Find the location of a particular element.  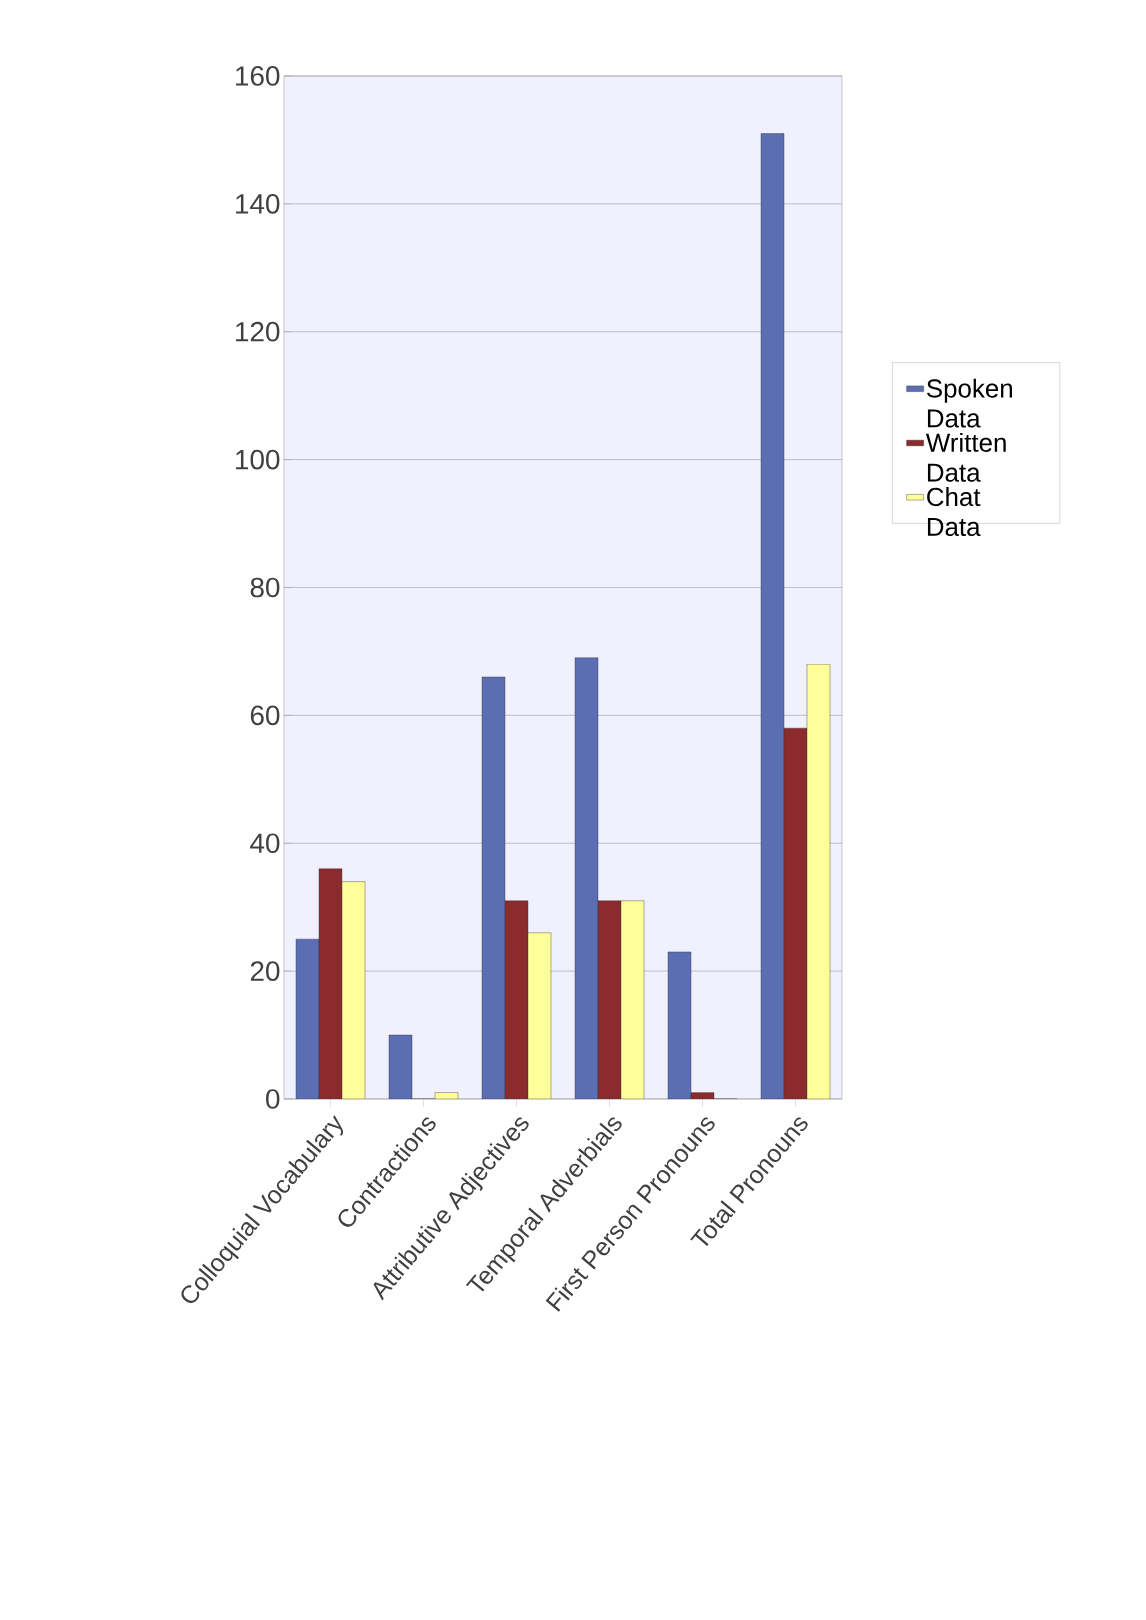

y-tick-label: 20 is located at coordinates (265, 971).